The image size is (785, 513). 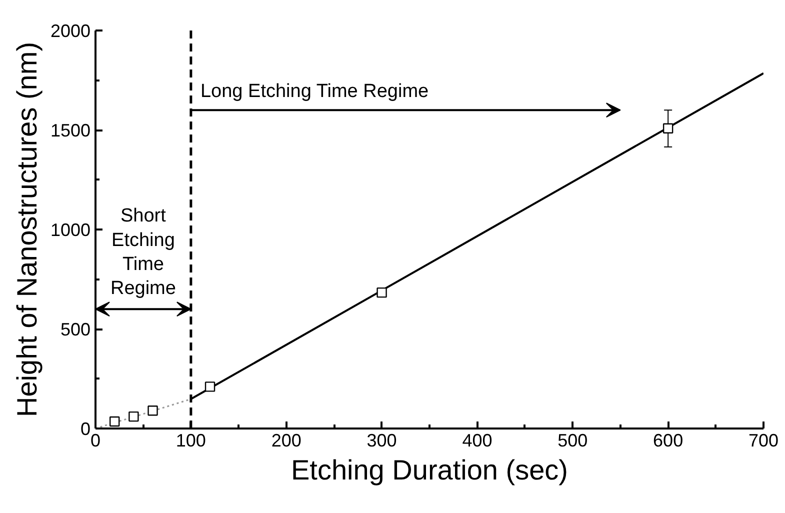 What do you see at coordinates (286, 440) in the screenshot?
I see `x-tick-label: 200` at bounding box center [286, 440].